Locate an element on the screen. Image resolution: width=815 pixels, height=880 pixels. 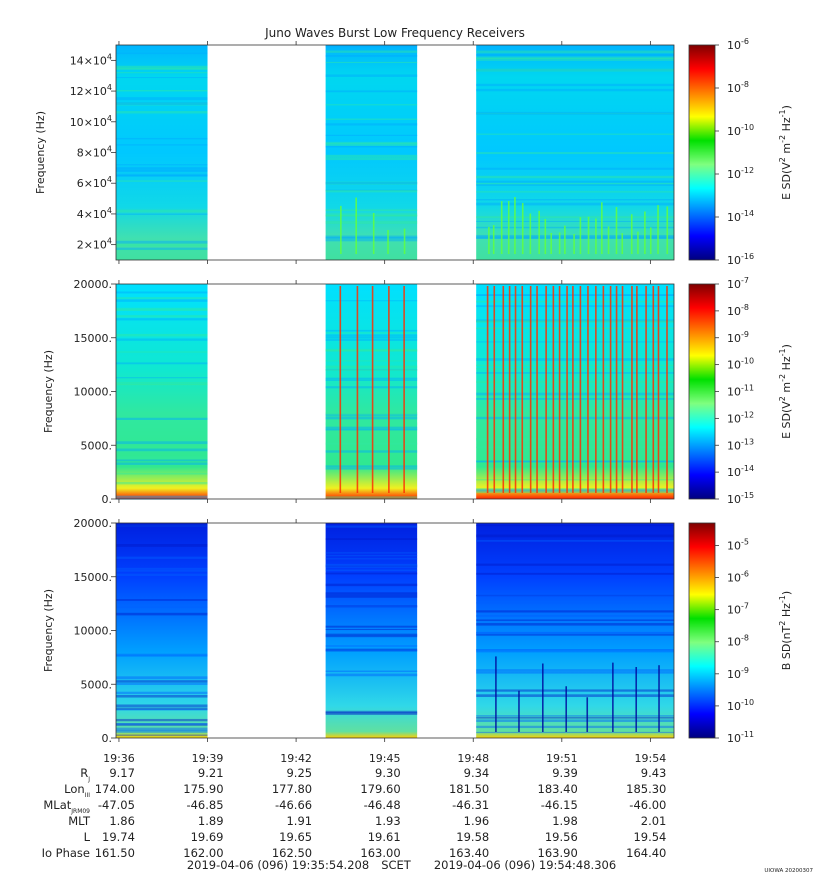
chart-title: Juno Waves Burst Low Frequency Receivers is located at coordinates (394, 33).